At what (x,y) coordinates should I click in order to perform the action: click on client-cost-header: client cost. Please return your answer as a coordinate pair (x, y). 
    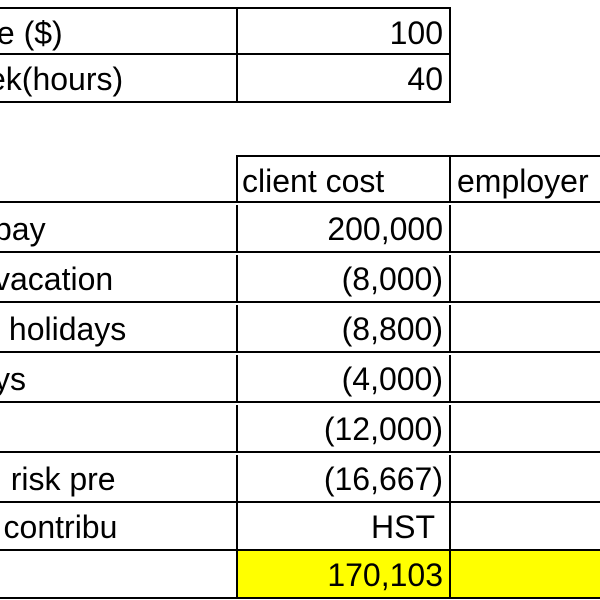
    Looking at the image, I should click on (313, 181).